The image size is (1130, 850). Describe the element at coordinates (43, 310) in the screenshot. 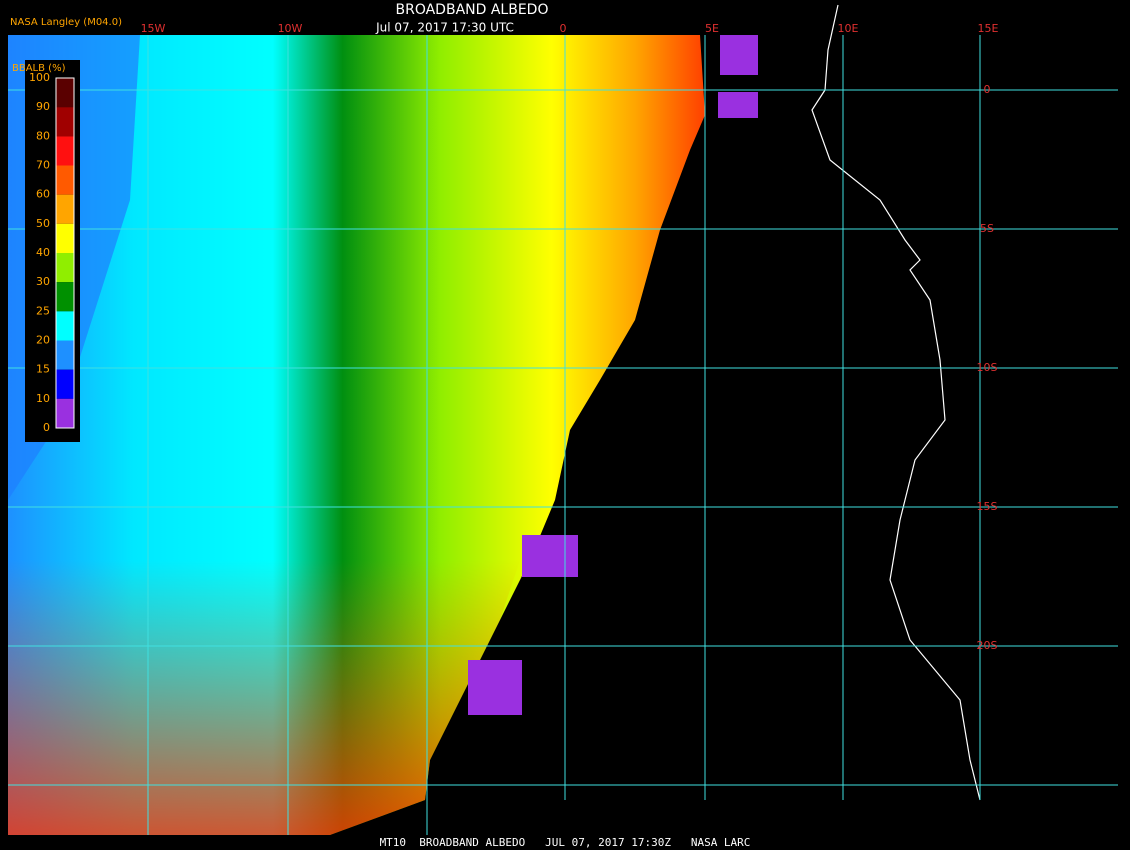

I see `colorbar-tick-label: 25` at that location.